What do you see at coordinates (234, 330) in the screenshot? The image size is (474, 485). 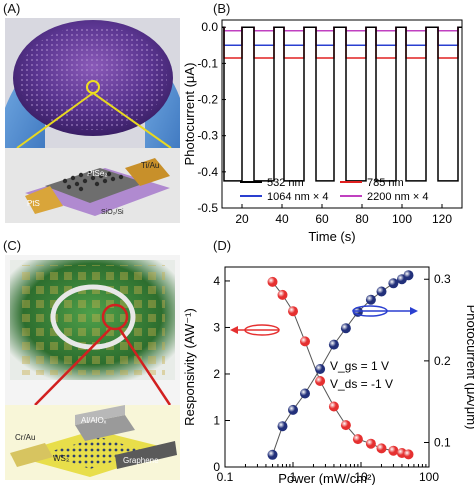 I see `red-arrow-head` at bounding box center [234, 330].